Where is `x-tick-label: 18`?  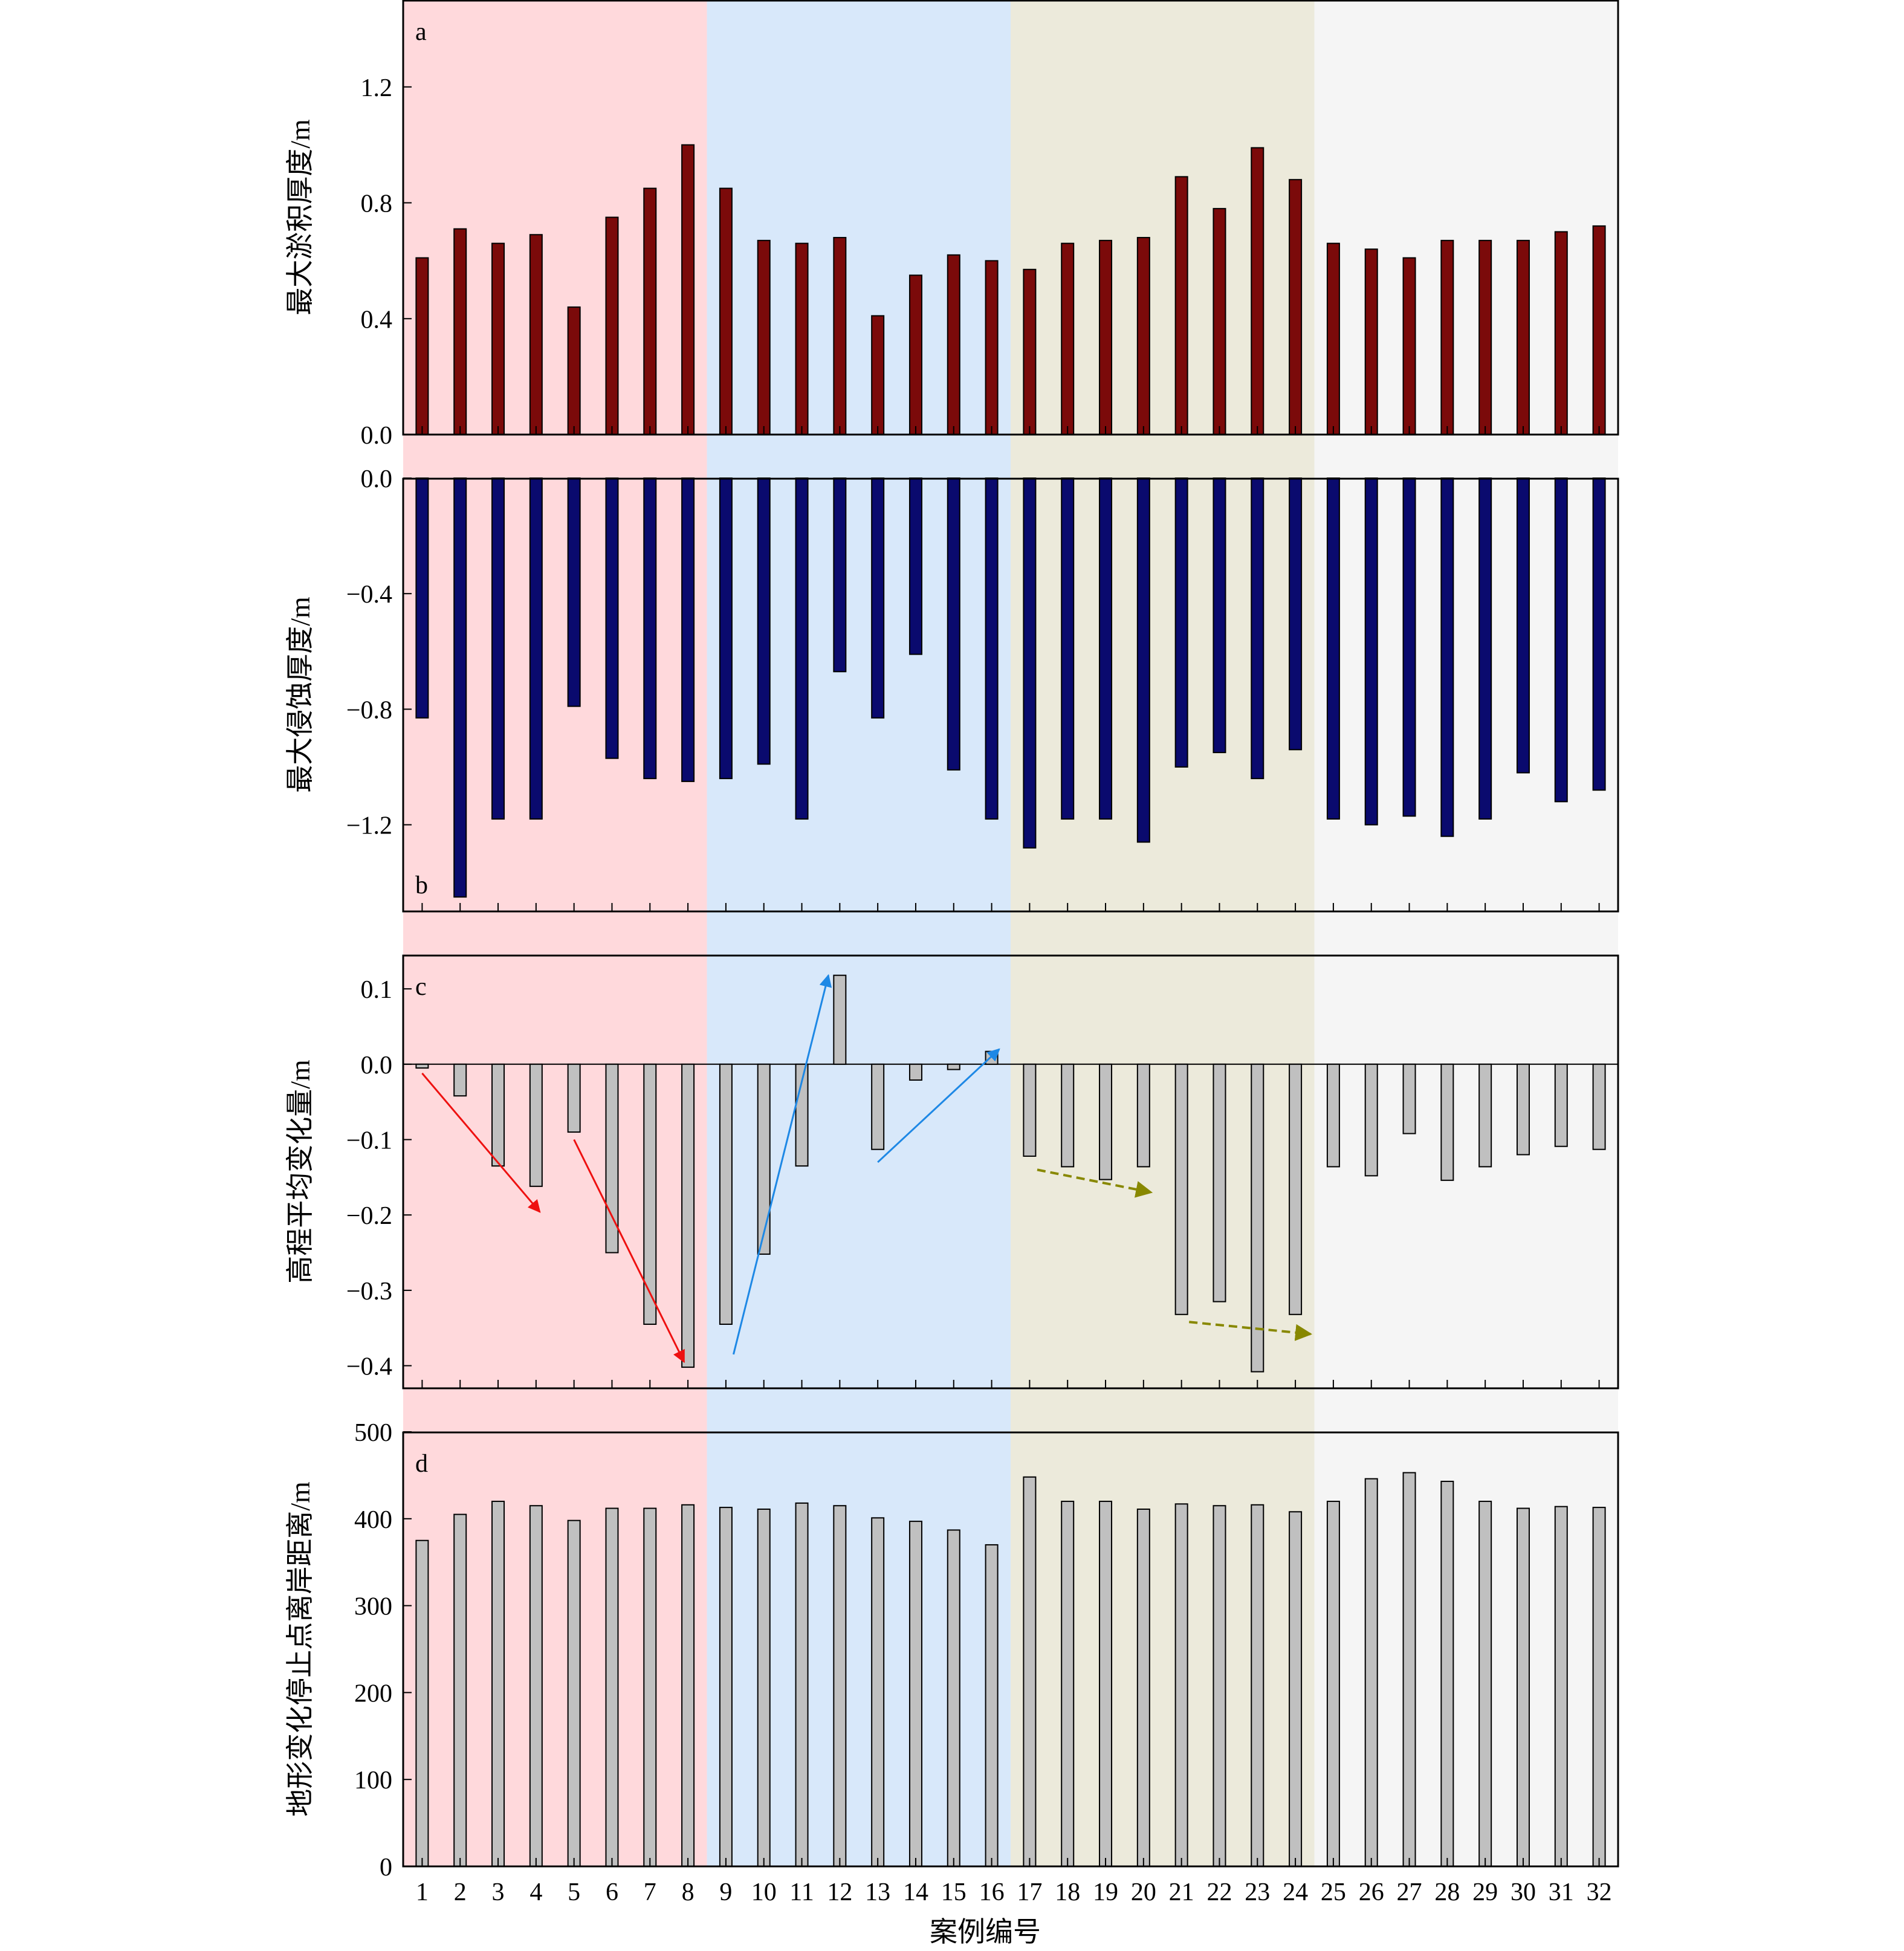
x-tick-label: 18 is located at coordinates (1067, 1892).